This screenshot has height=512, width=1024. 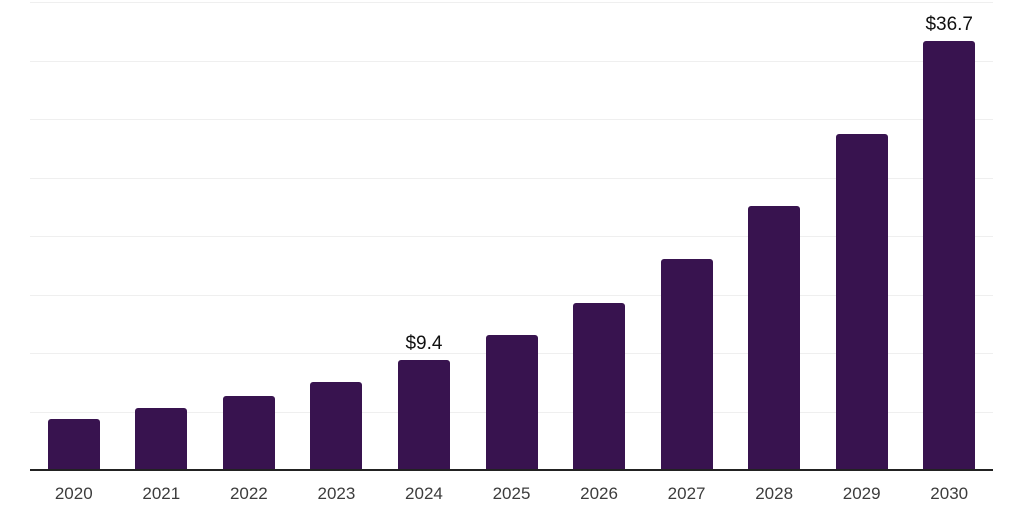 I want to click on x-tick-2021: 2021, so click(x=161, y=493).